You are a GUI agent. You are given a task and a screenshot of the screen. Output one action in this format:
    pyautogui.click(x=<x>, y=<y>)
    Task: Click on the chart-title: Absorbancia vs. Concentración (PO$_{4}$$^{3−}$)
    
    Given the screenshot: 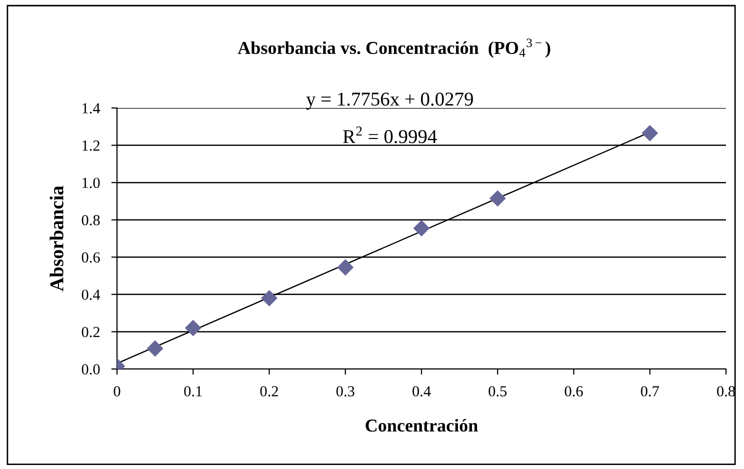 What is the action you would take?
    pyautogui.click(x=394, y=48)
    